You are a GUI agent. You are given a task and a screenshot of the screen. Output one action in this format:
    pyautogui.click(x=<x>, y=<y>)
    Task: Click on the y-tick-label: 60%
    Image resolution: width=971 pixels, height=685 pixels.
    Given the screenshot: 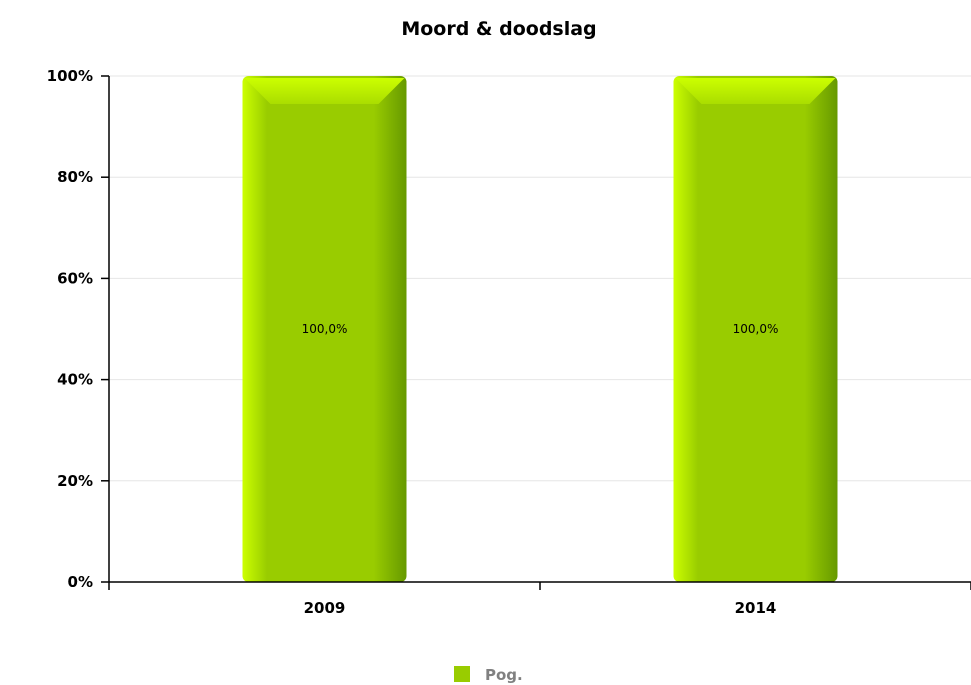 What is the action you would take?
    pyautogui.click(x=75, y=278)
    